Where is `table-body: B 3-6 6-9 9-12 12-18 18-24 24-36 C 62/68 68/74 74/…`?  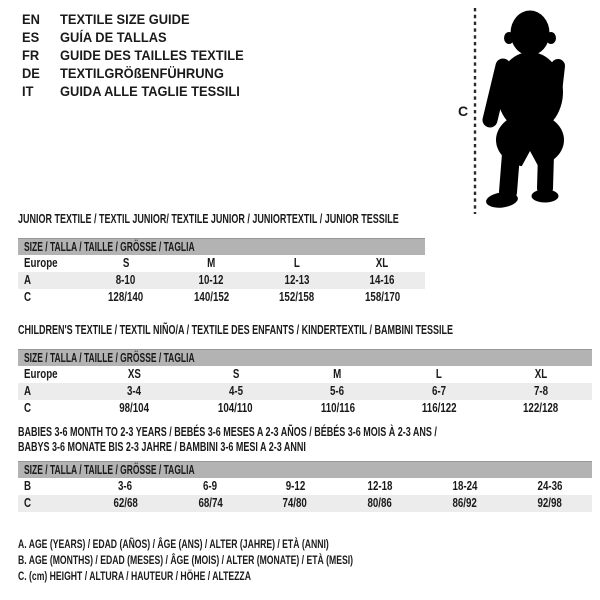 table-body: B 3-6 6-9 9-12 12-18 18-24 24-36 C 62/68 68/74 74/… is located at coordinates (305, 495).